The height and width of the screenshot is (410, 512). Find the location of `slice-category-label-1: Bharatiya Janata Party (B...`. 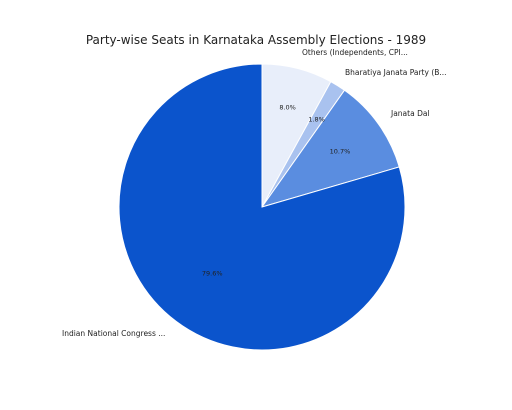

slice-category-label-1: Bharatiya Janata Party (B... is located at coordinates (396, 72).